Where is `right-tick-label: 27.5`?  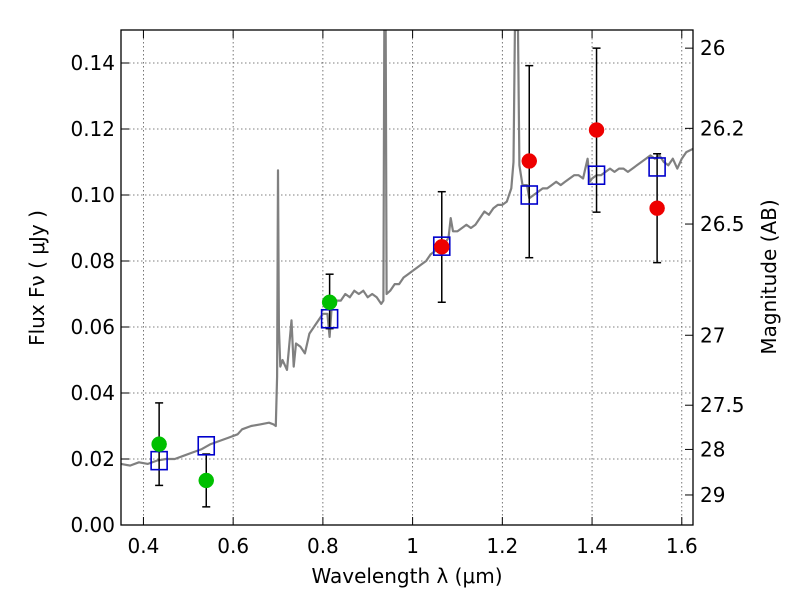 right-tick-label: 27.5 is located at coordinates (722, 405).